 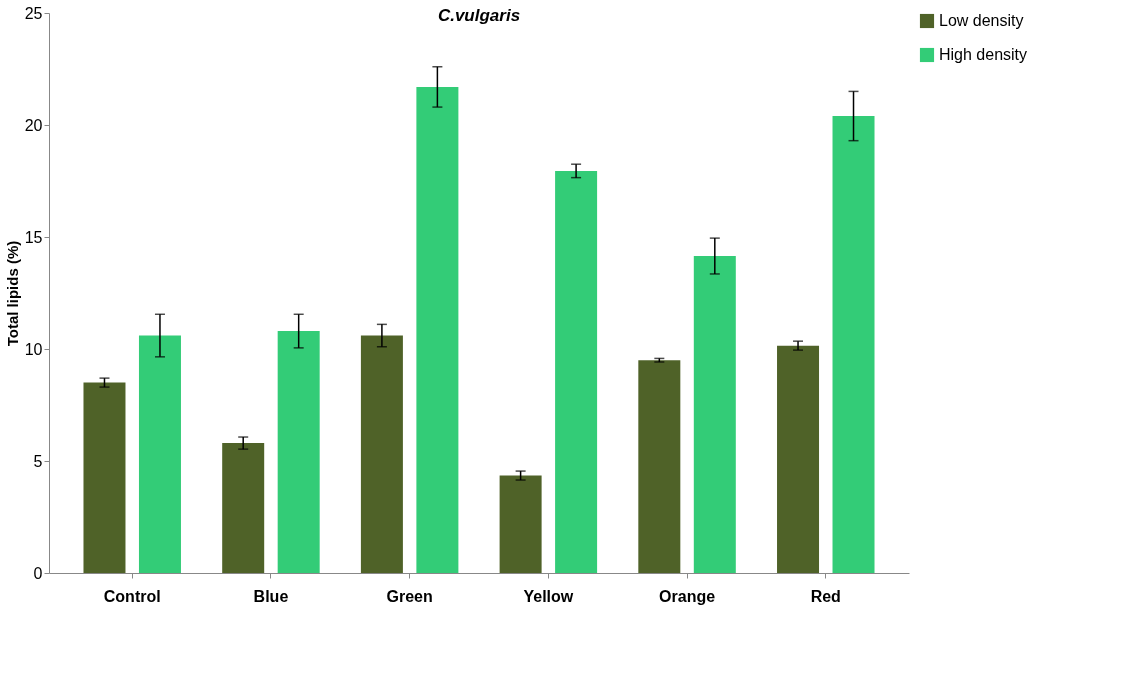 I want to click on x-tick-label: Green, so click(x=409, y=596).